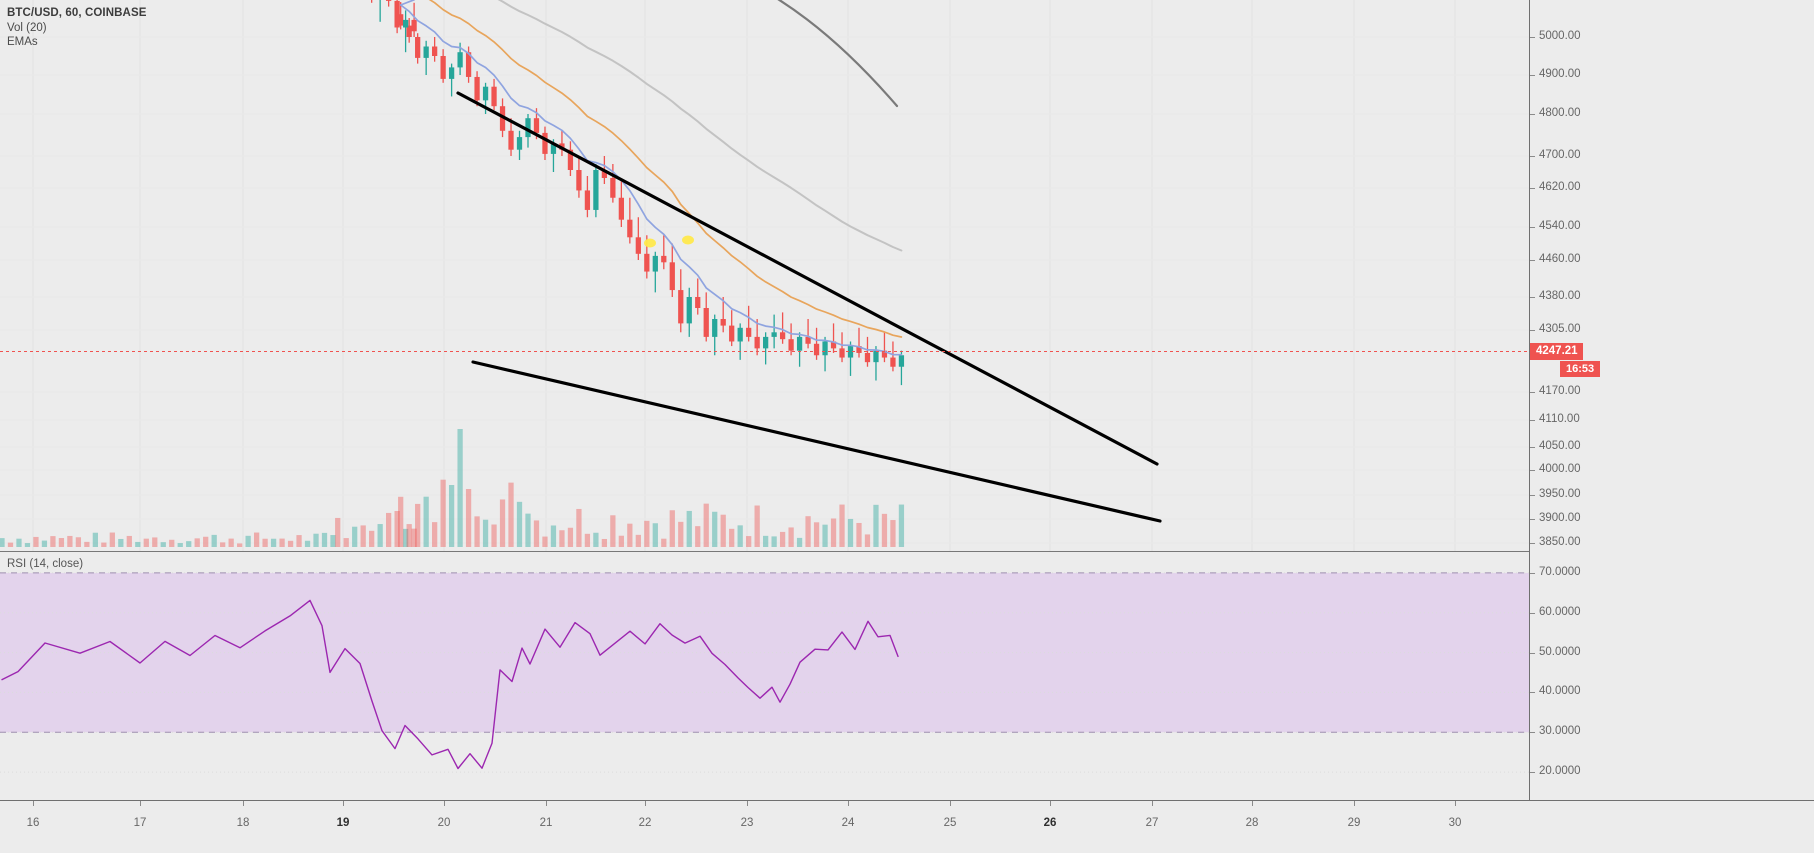 This screenshot has height=853, width=1814. What do you see at coordinates (764, 551) in the screenshot?
I see `pane-separator` at bounding box center [764, 551].